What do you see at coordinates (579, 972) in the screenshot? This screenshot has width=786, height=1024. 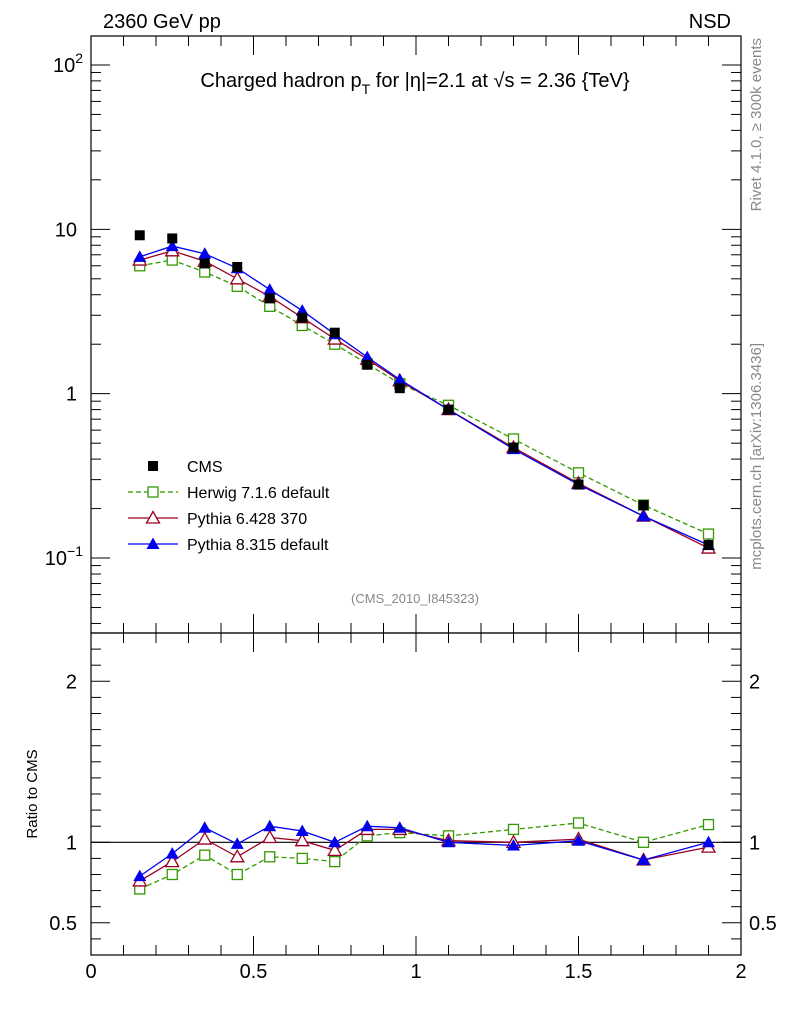 I see `x-tick-label: 1.5` at bounding box center [579, 972].